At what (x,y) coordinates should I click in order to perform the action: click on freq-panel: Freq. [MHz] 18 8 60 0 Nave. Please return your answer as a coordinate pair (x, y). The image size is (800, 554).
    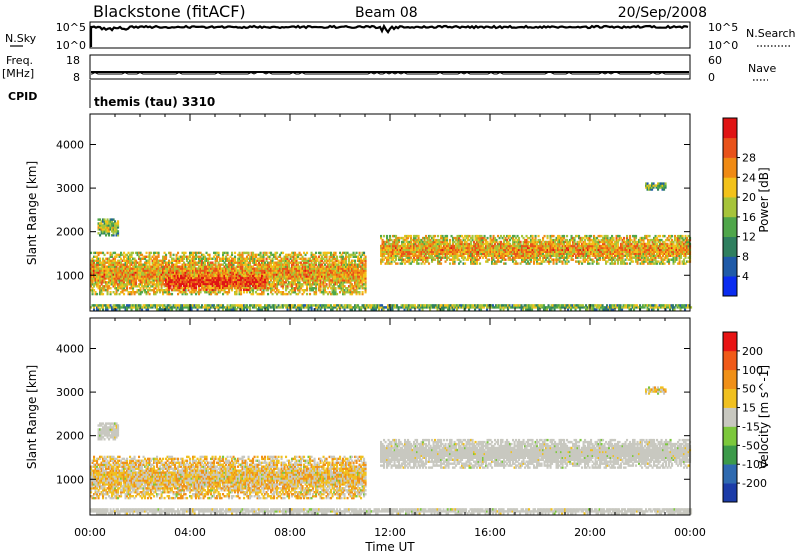
    Looking at the image, I should click on (389, 69).